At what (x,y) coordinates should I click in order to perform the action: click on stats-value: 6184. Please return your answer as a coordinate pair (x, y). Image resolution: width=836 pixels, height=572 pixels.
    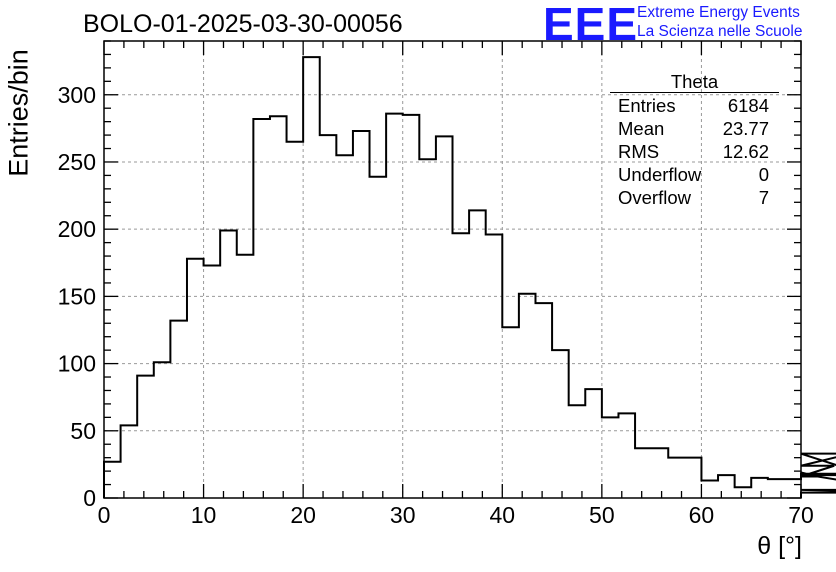
    Looking at the image, I should click on (748, 105).